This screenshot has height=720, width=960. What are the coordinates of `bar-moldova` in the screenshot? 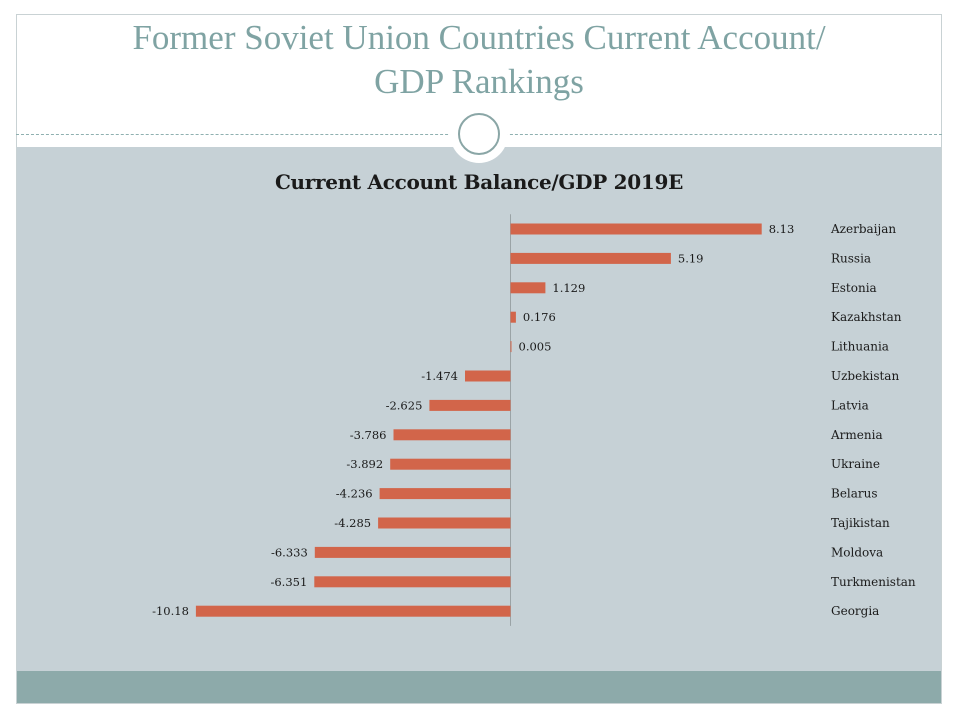 It's located at (412, 552).